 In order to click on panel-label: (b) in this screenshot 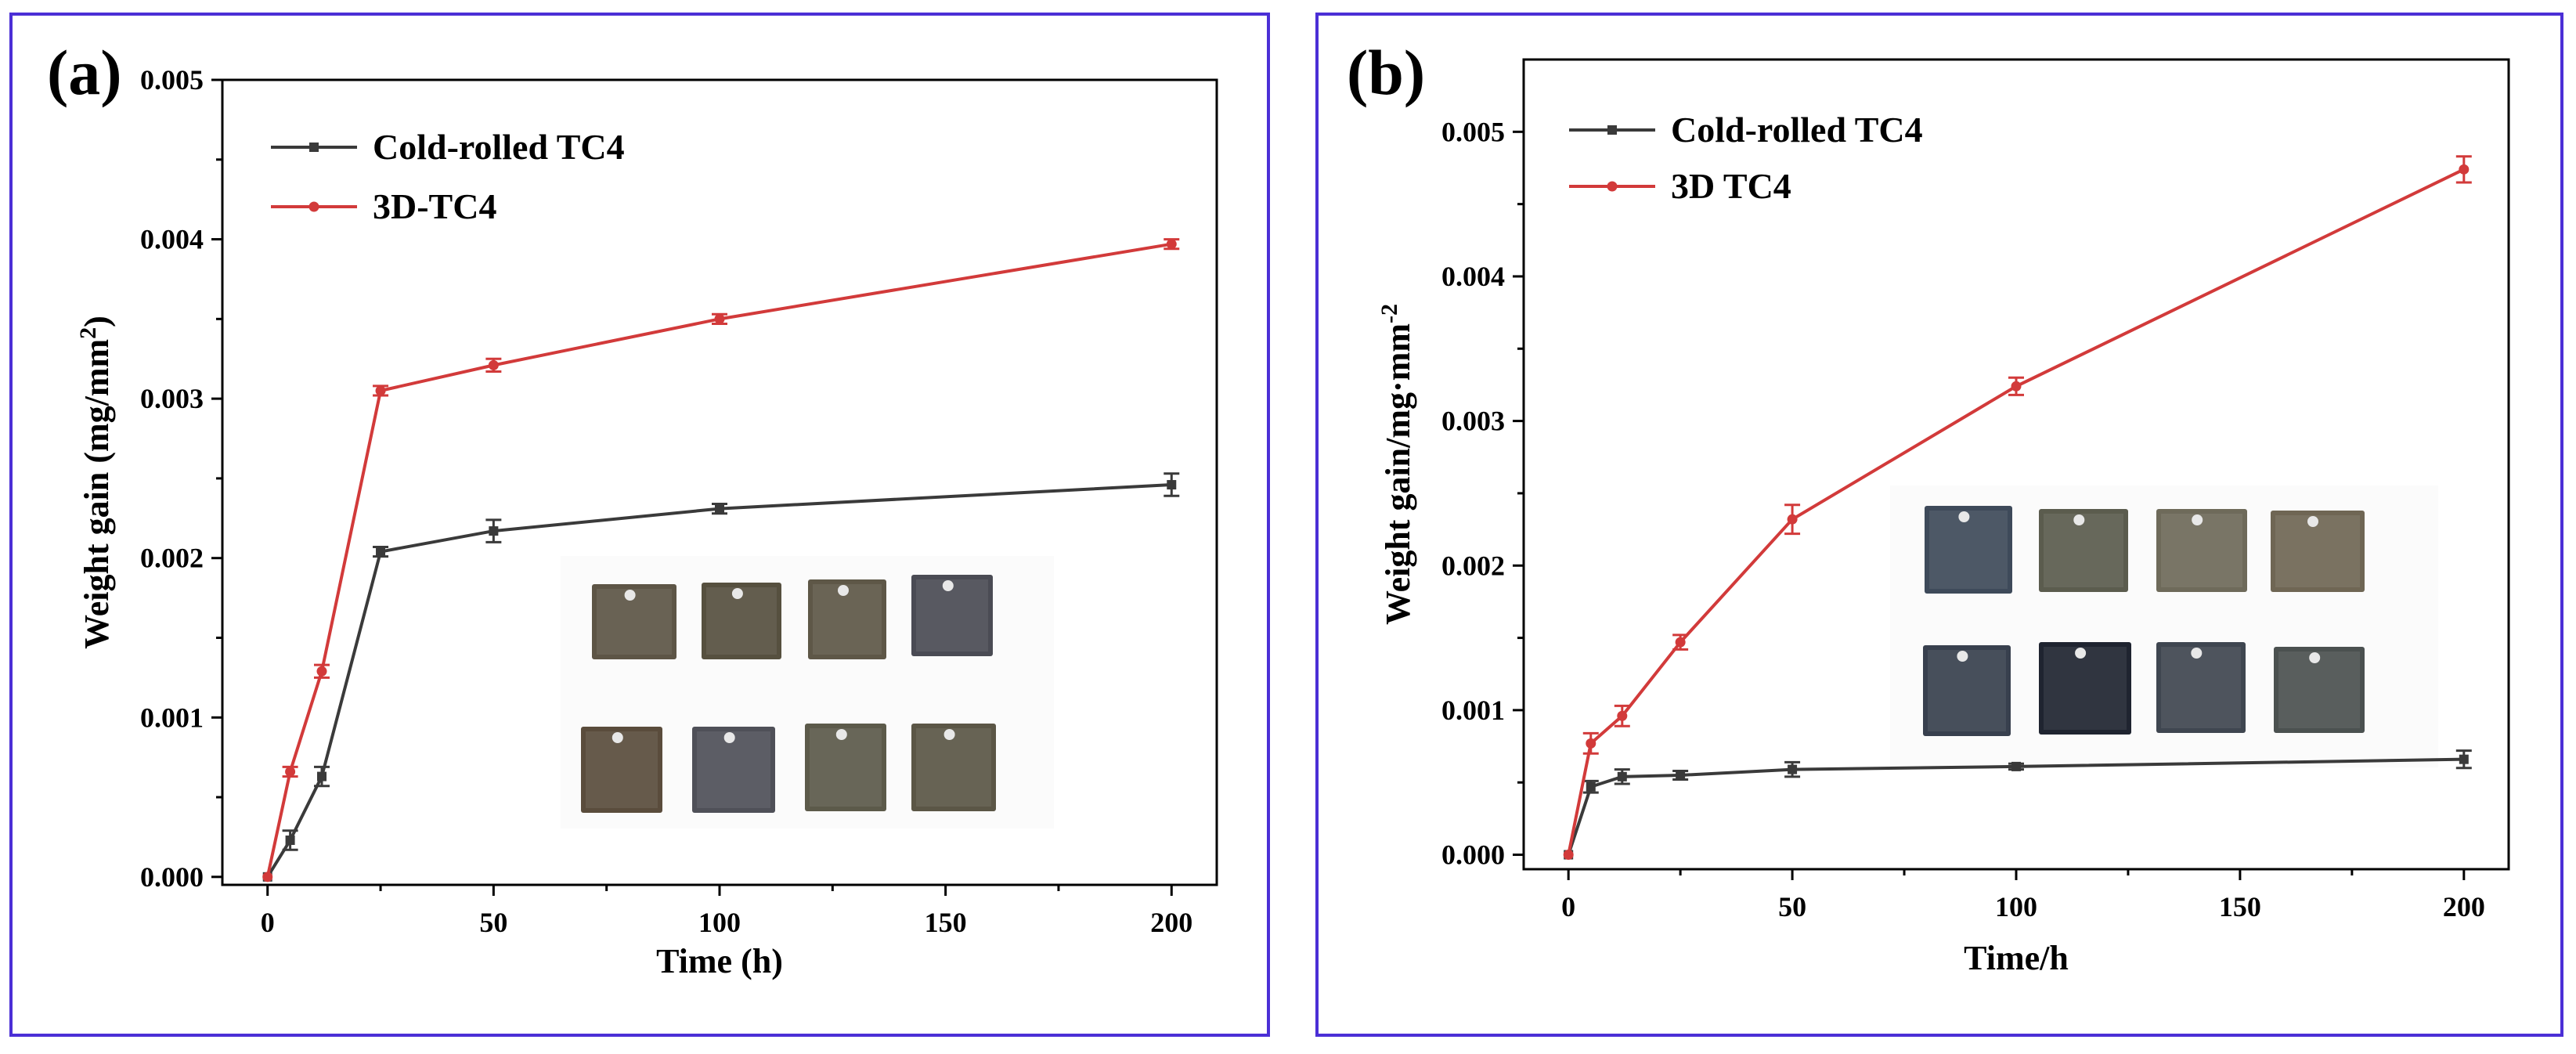, I will do `click(1386, 72)`.